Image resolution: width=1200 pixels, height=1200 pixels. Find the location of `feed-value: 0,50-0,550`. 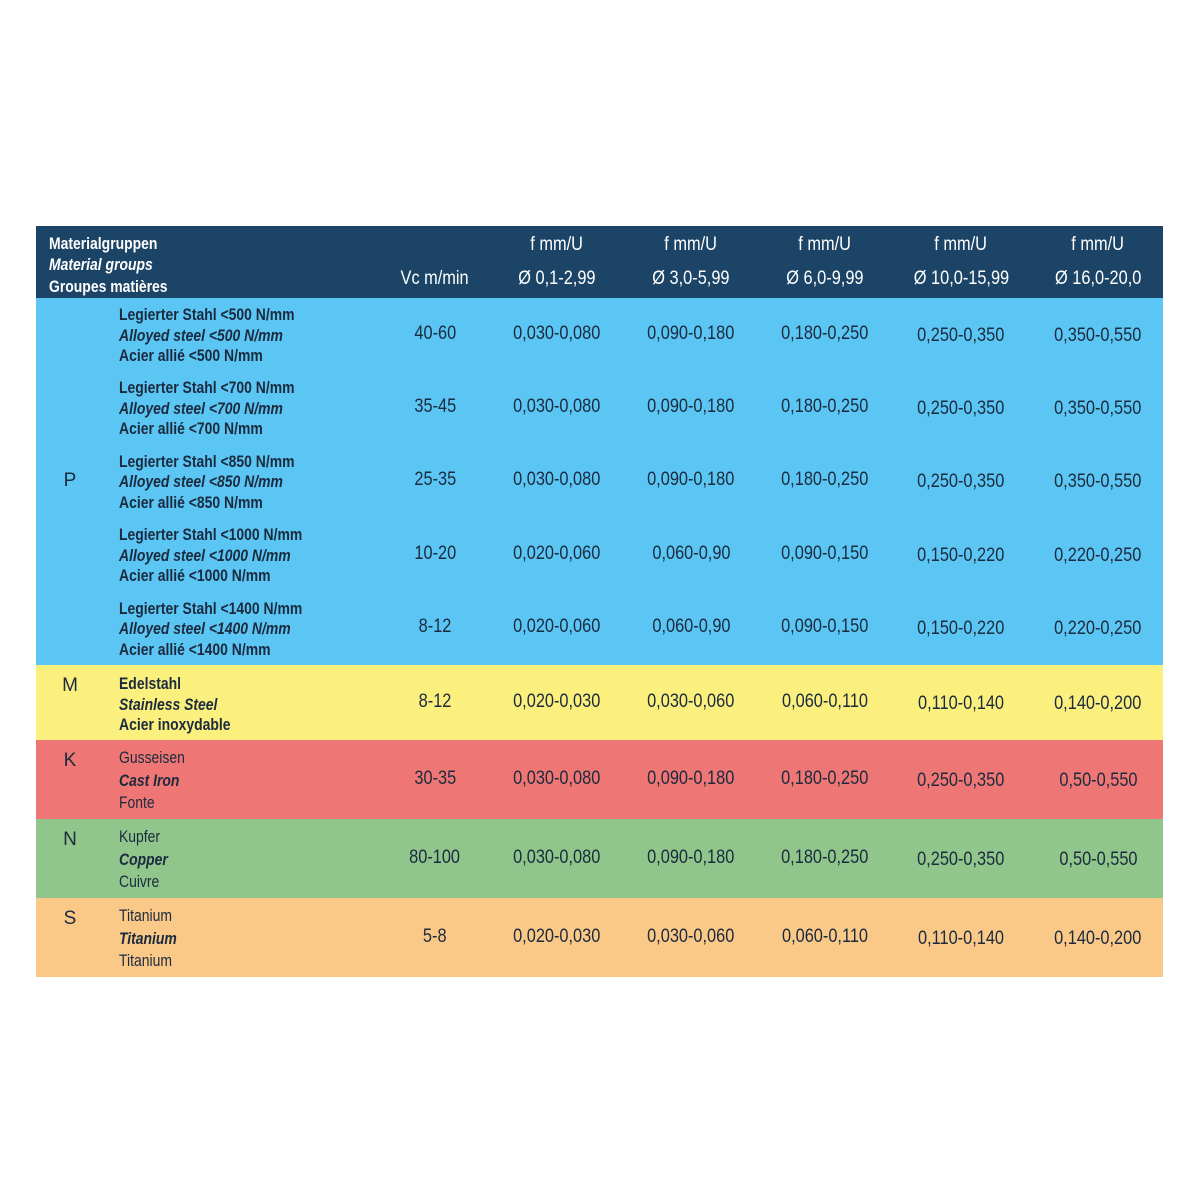

feed-value: 0,50-0,550 is located at coordinates (1098, 860).